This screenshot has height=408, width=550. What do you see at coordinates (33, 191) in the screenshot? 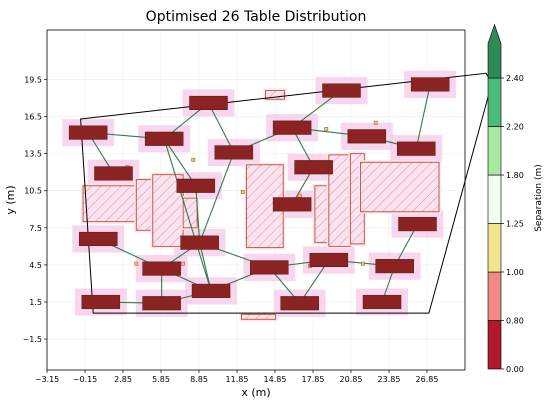
I see `y-tick-label: 10.5` at bounding box center [33, 191].